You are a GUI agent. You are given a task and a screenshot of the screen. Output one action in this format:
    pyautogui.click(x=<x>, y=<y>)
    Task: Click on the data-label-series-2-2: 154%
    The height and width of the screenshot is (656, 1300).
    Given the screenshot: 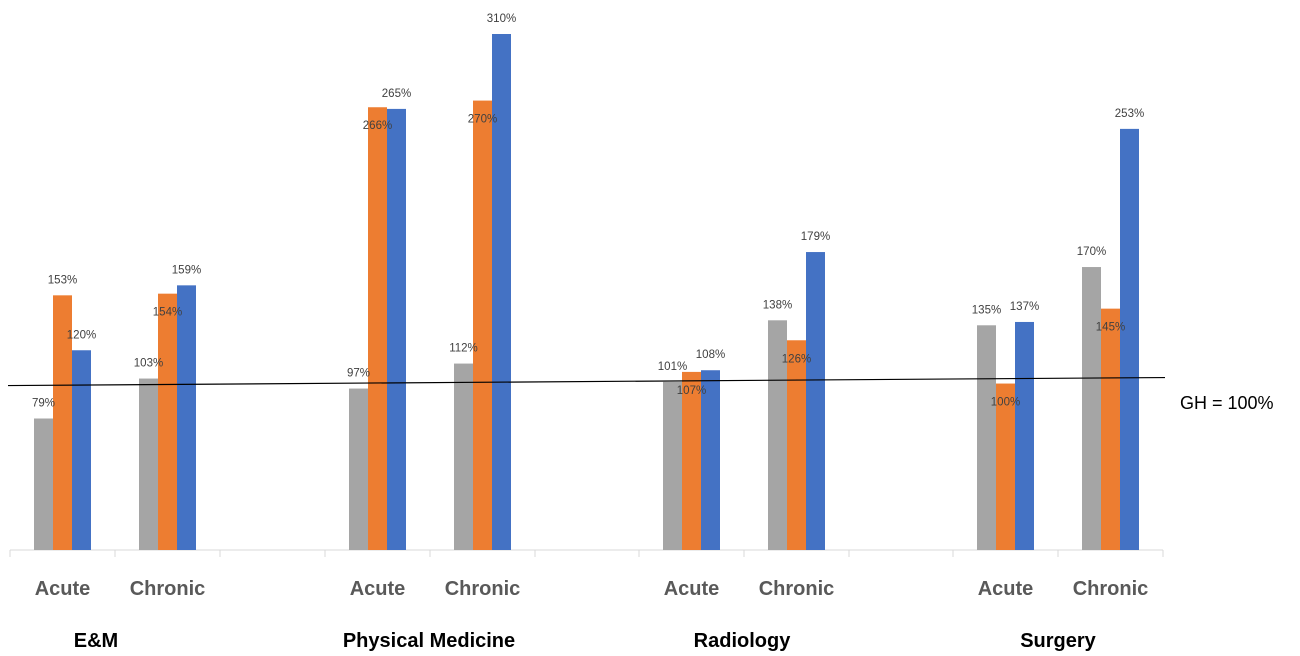 What is the action you would take?
    pyautogui.click(x=167, y=313)
    